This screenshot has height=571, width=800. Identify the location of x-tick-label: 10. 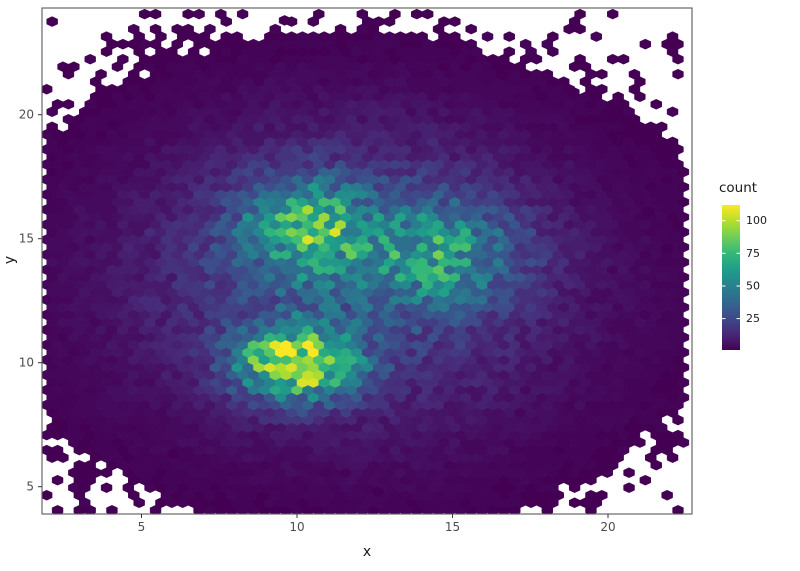
(296, 527).